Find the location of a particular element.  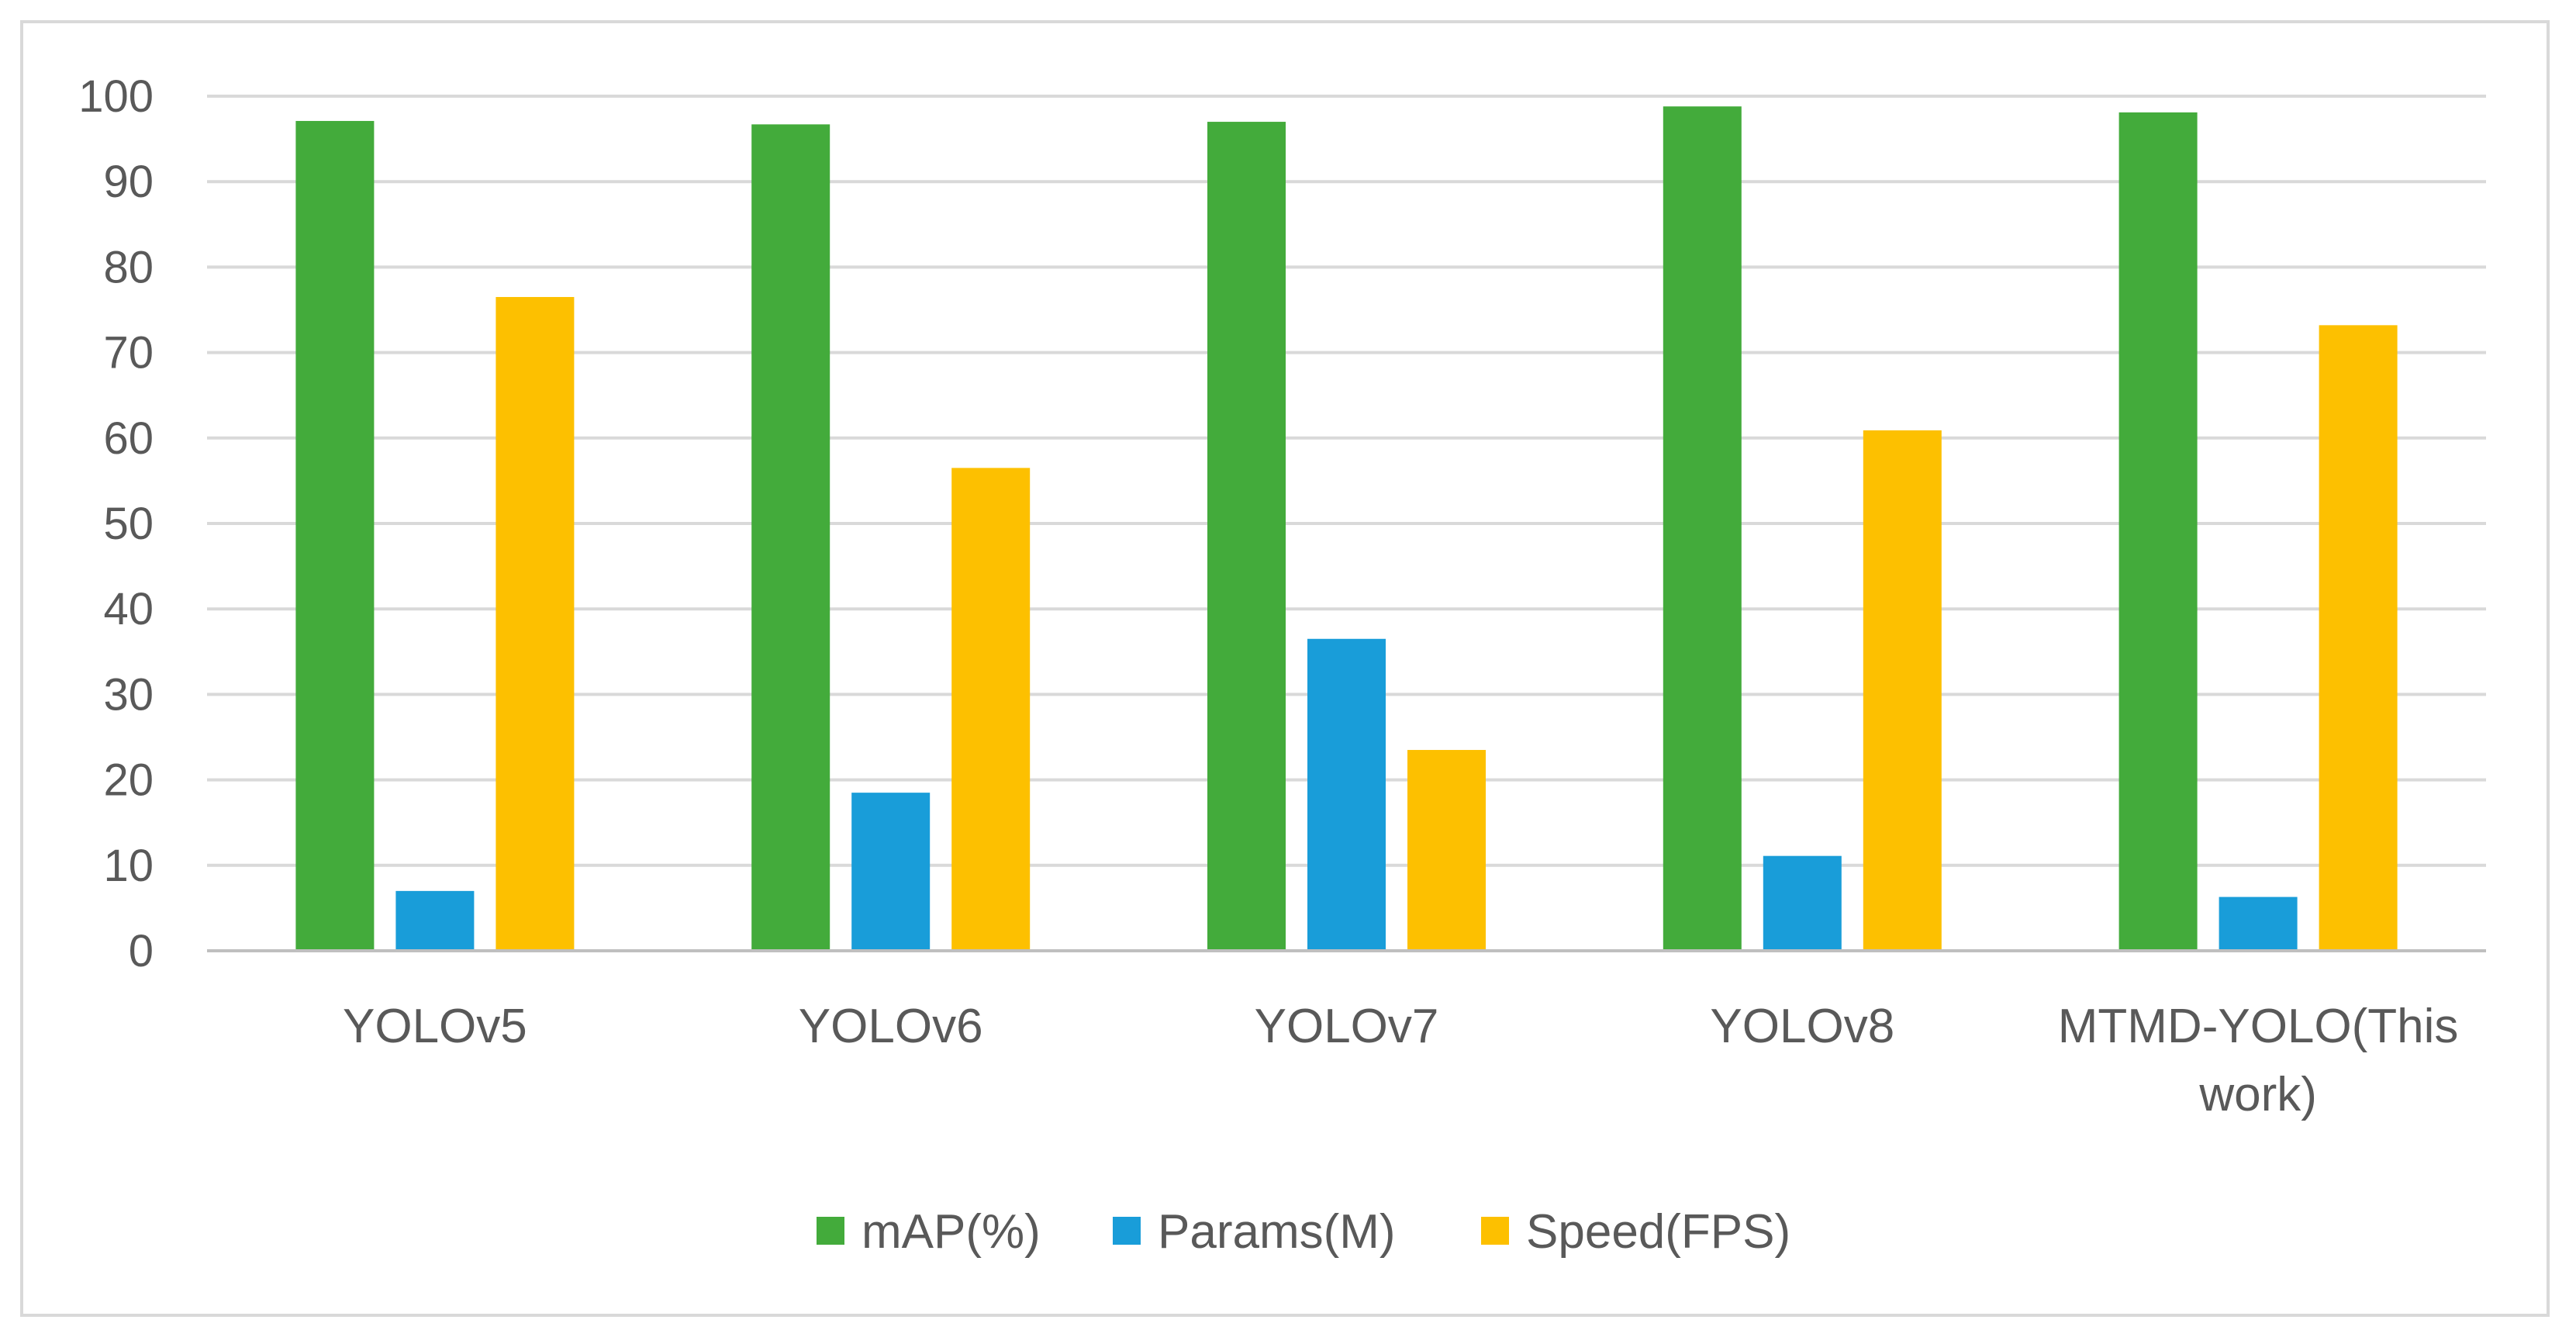

bar-yolov6-map is located at coordinates (790, 538).